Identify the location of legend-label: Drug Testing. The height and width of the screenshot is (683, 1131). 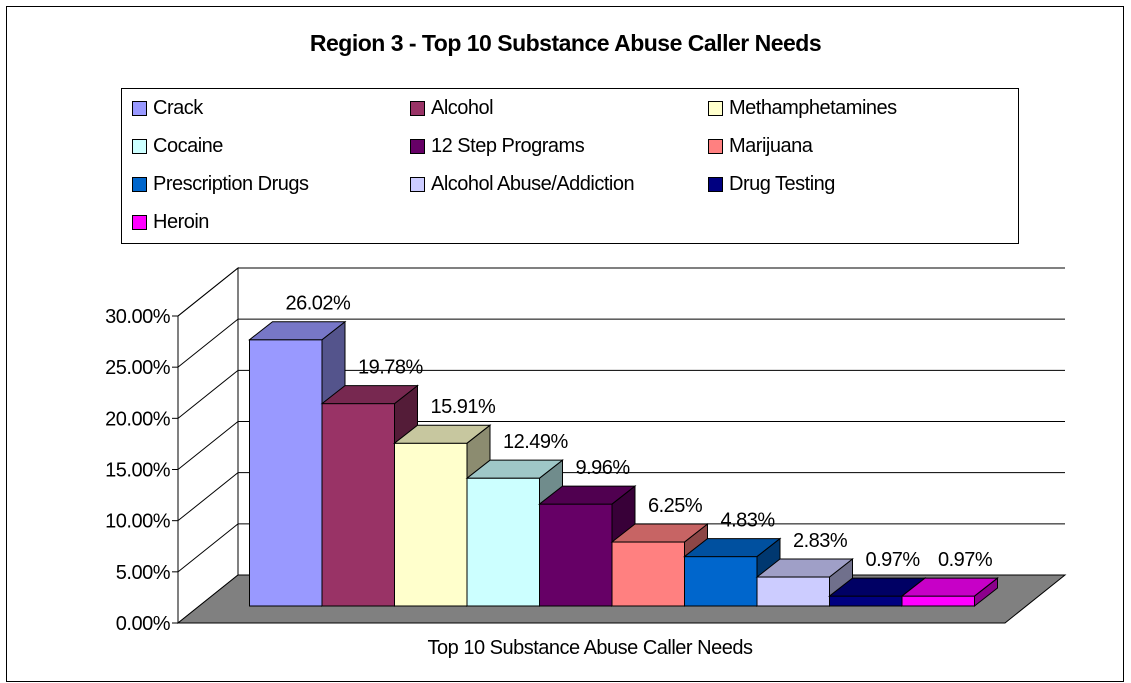
(782, 184).